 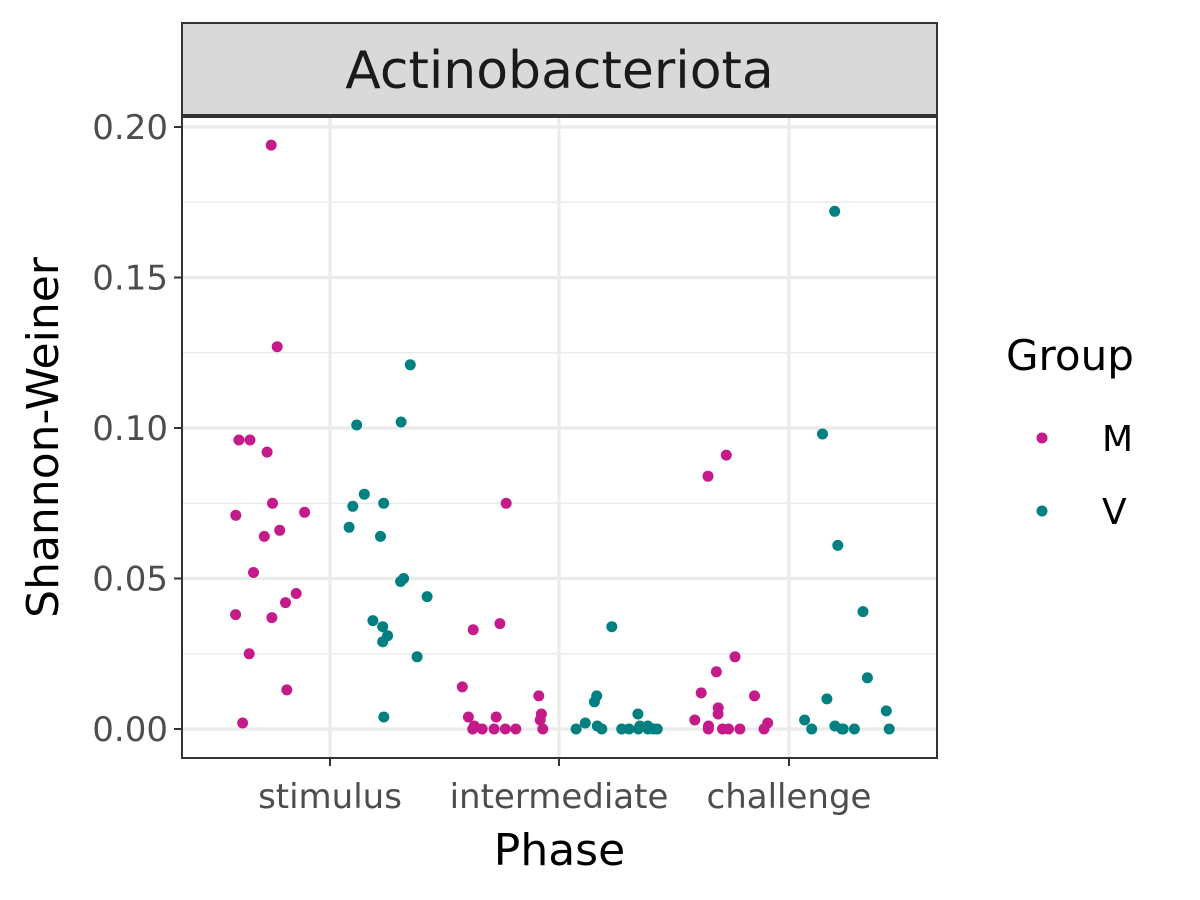 I want to click on y-tick-label: 0.15, so click(x=130, y=279).